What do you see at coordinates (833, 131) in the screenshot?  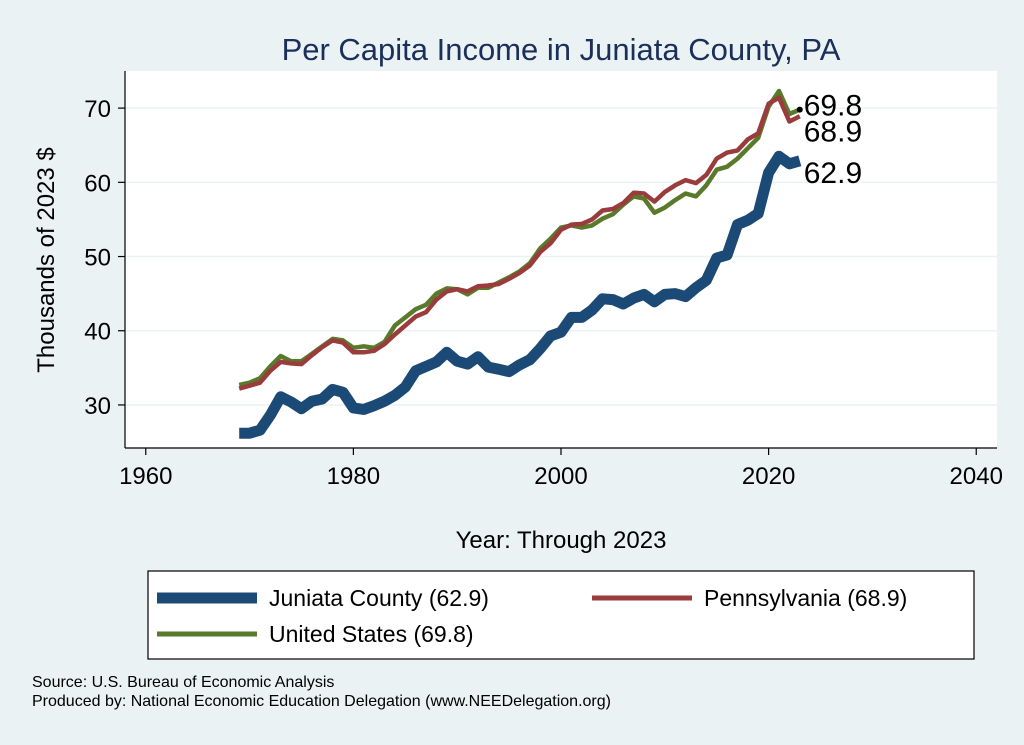 I see `end-label: 68.9` at bounding box center [833, 131].